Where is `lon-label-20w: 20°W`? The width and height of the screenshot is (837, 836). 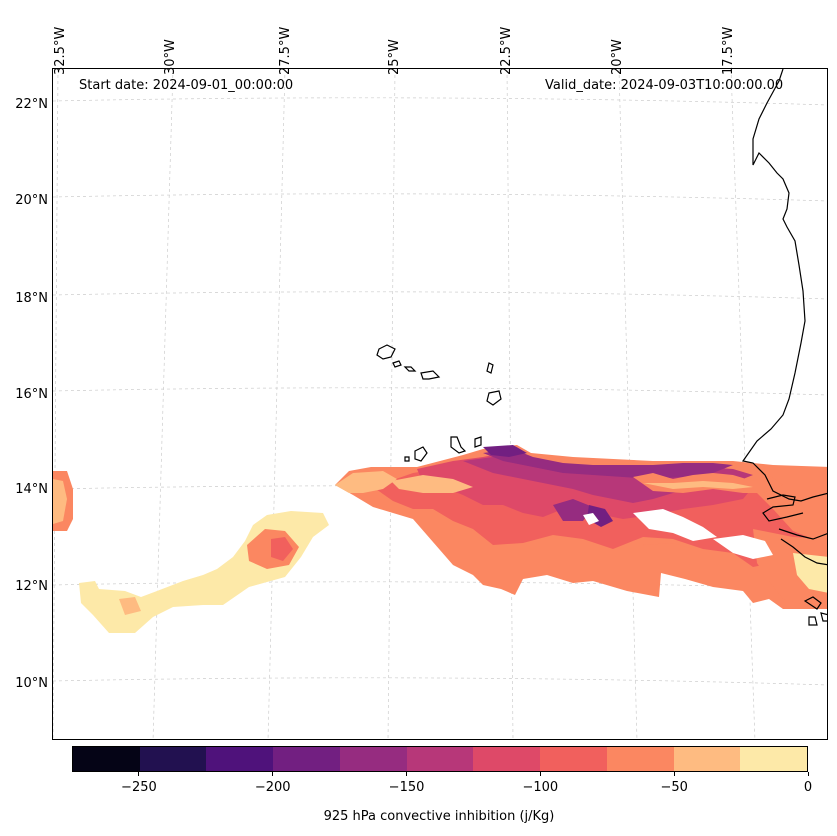
lon-label-20w: 20°W is located at coordinates (617, 57).